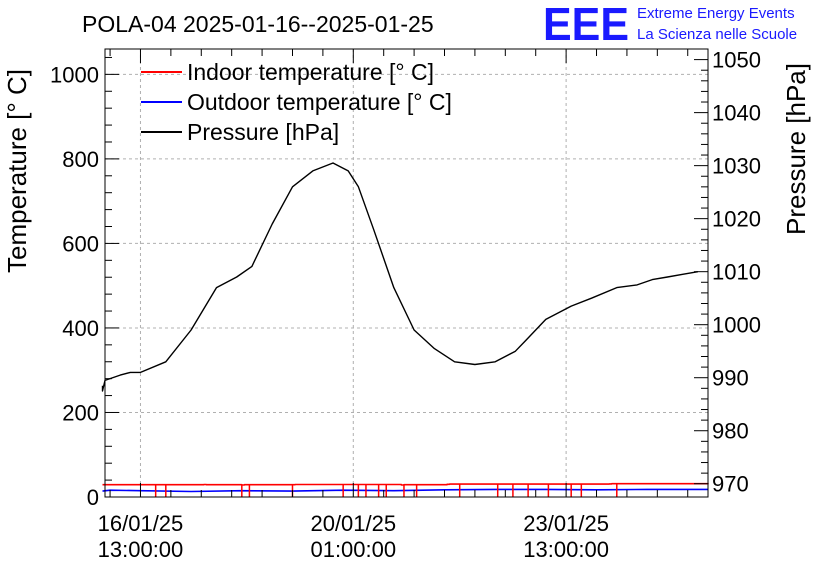  What do you see at coordinates (736, 60) in the screenshot?
I see `right-tick-label: 1050` at bounding box center [736, 60].